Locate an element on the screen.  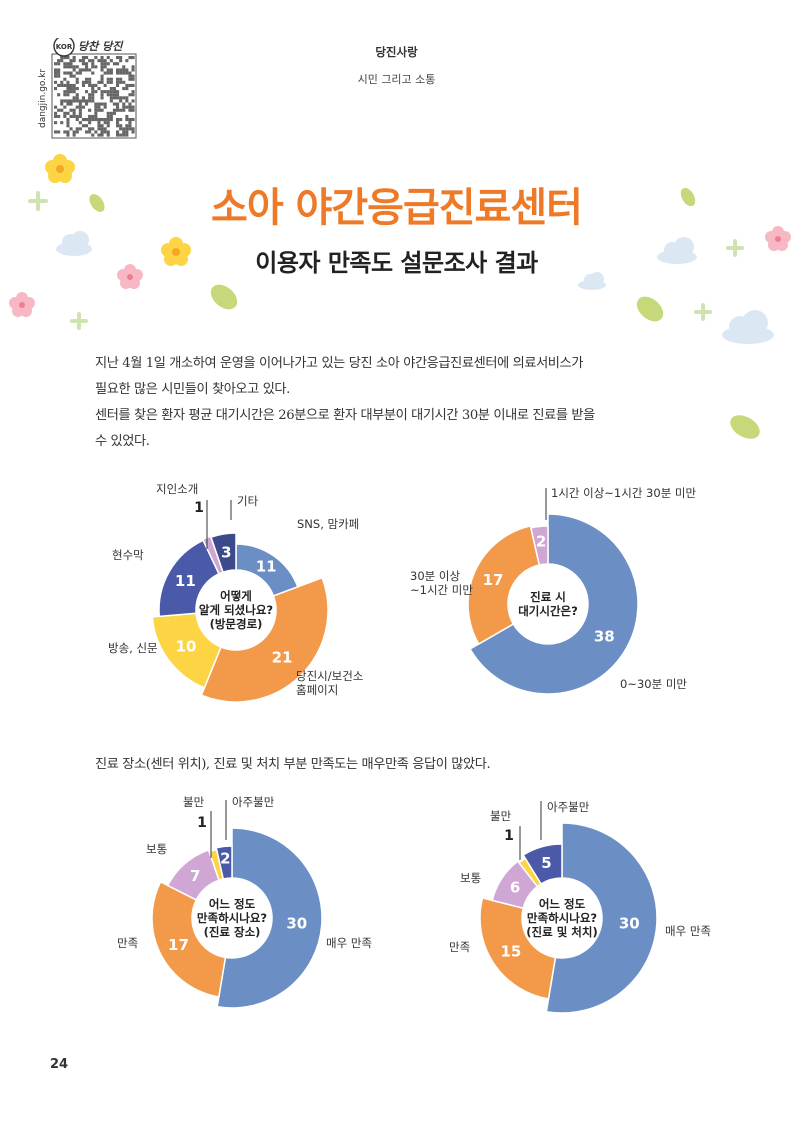
kor-logo-text: KOR is located at coordinates (64, 47).